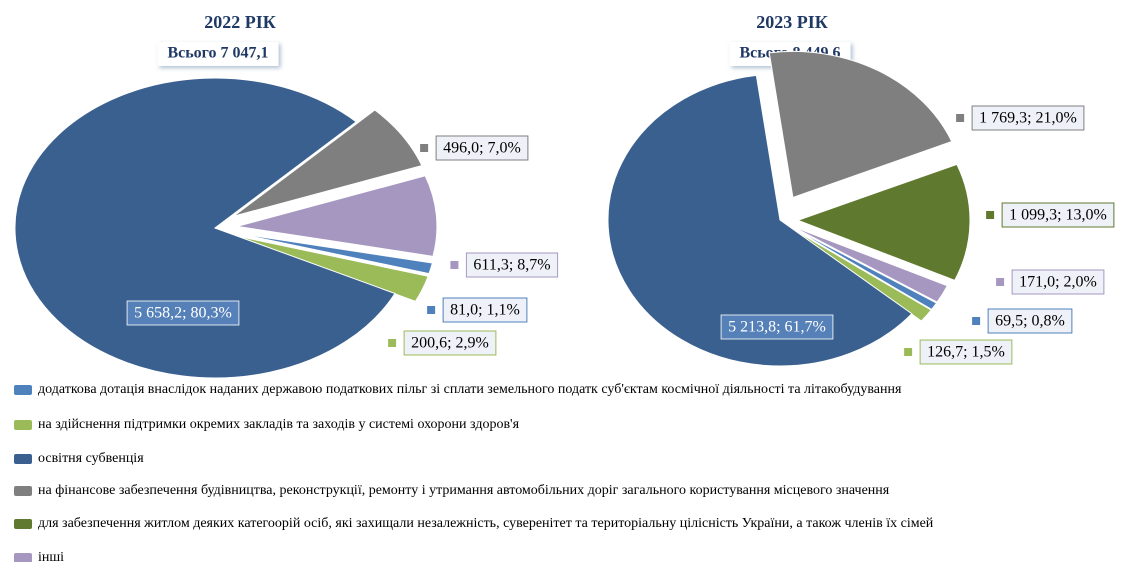  I want to click on chart-subtitle: Всього 7 047,1, so click(217, 53).